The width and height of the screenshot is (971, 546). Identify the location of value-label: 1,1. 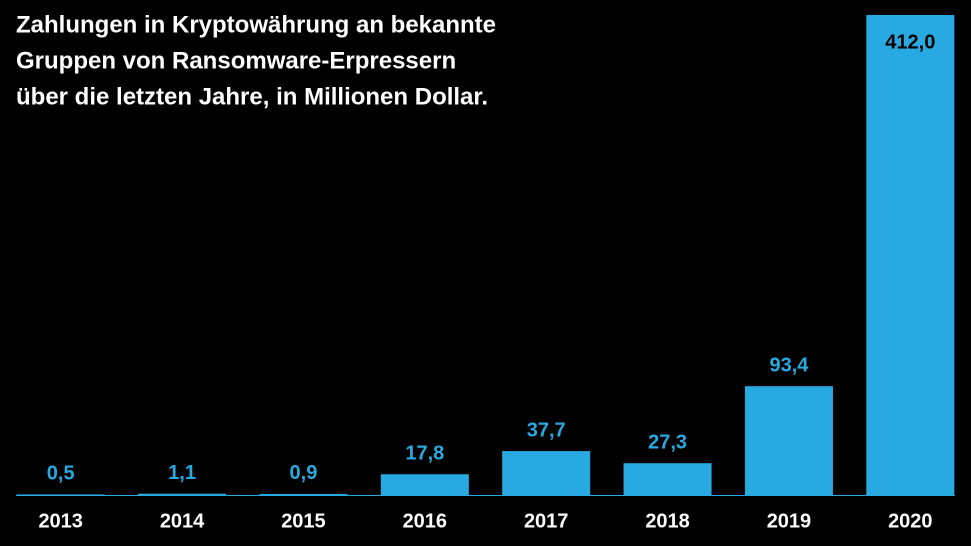
(182, 473).